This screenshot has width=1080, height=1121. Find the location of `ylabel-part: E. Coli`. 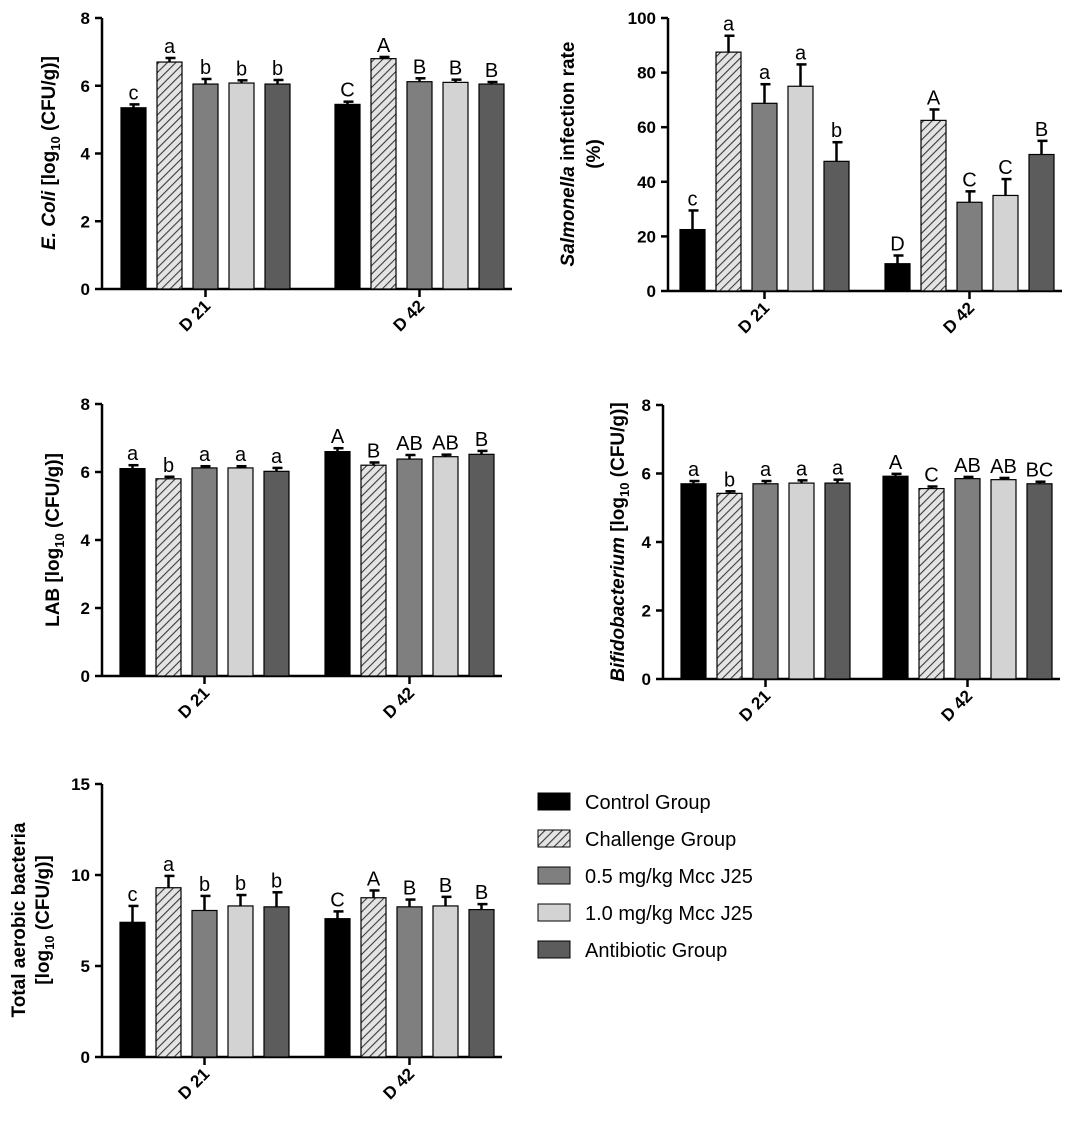

ylabel-part: E. Coli is located at coordinates (49, 220).